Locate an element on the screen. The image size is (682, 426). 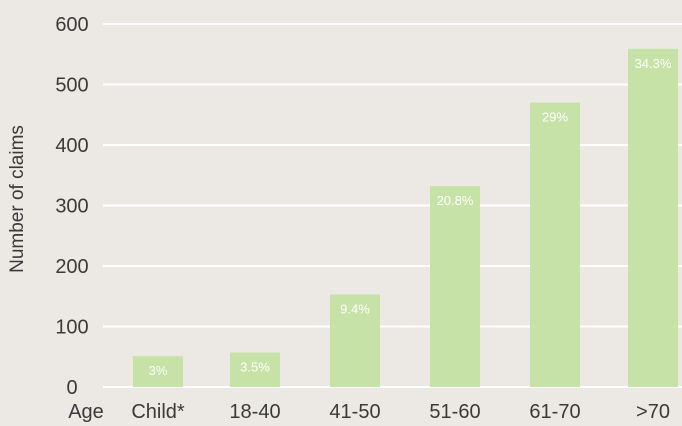
data-label: 34.3% is located at coordinates (653, 63).